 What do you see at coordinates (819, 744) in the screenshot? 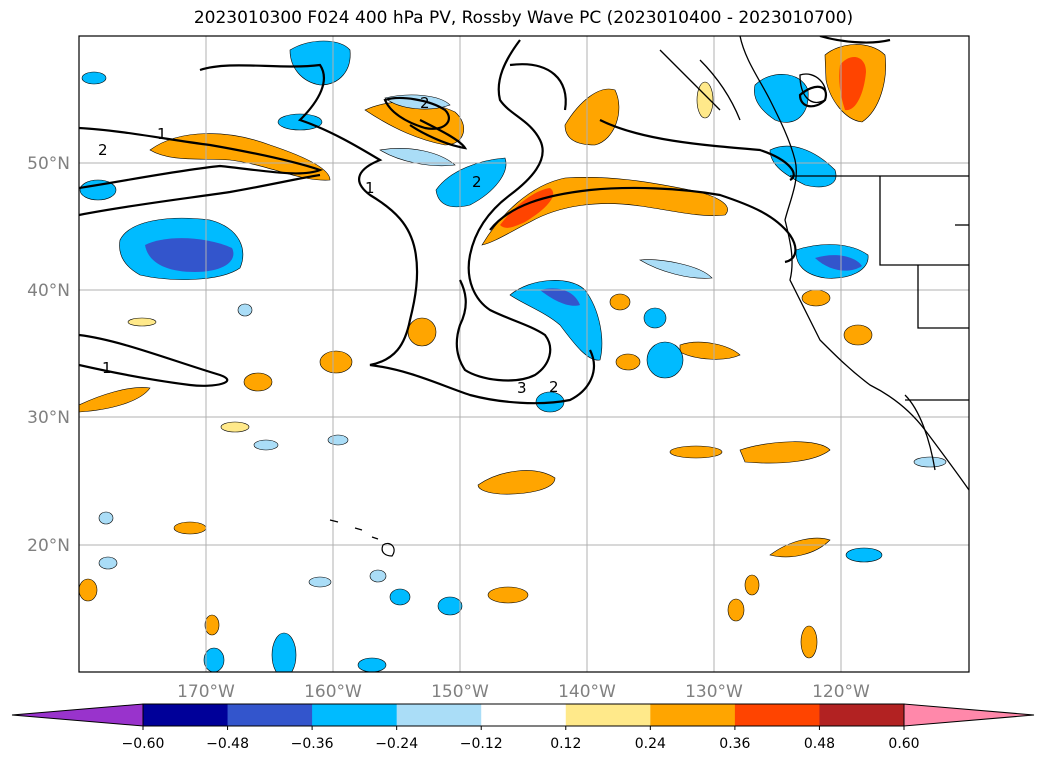
I see `colorbar-tick-label: 0.48` at bounding box center [819, 744].